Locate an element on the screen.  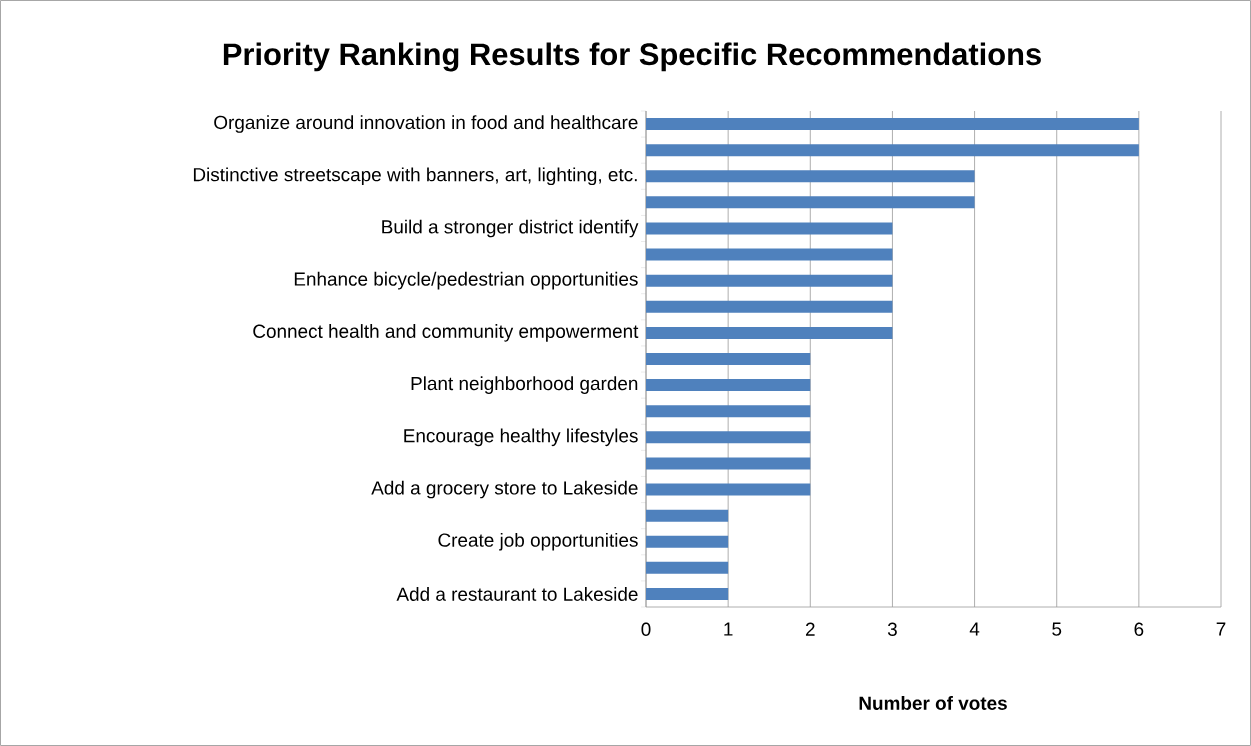
x-tick-label: 0 is located at coordinates (646, 629).